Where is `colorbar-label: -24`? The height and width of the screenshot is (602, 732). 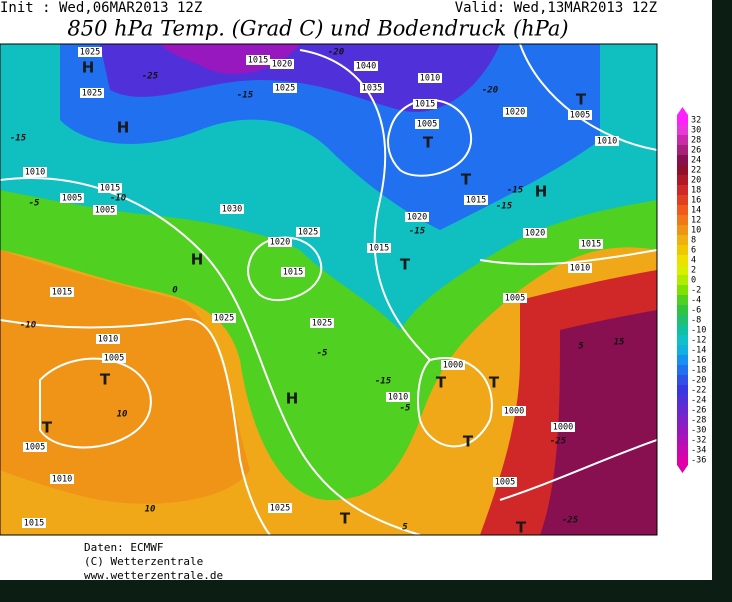 colorbar-label: -24 is located at coordinates (698, 401).